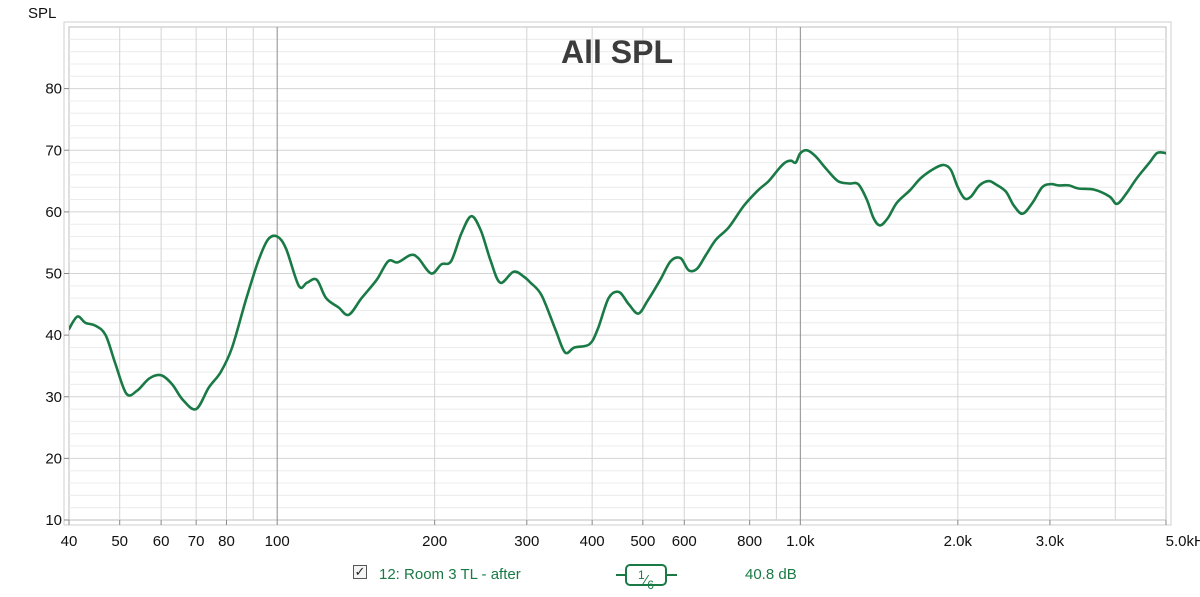  Describe the element at coordinates (800, 541) in the screenshot. I see `x-tick-label: 1.0k` at that location.